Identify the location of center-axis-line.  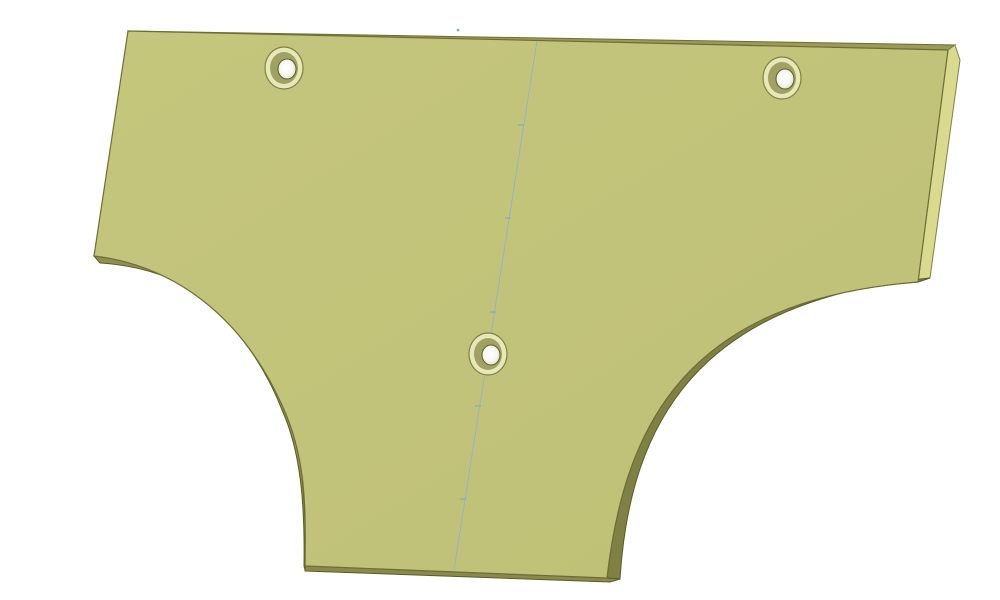
(495, 305).